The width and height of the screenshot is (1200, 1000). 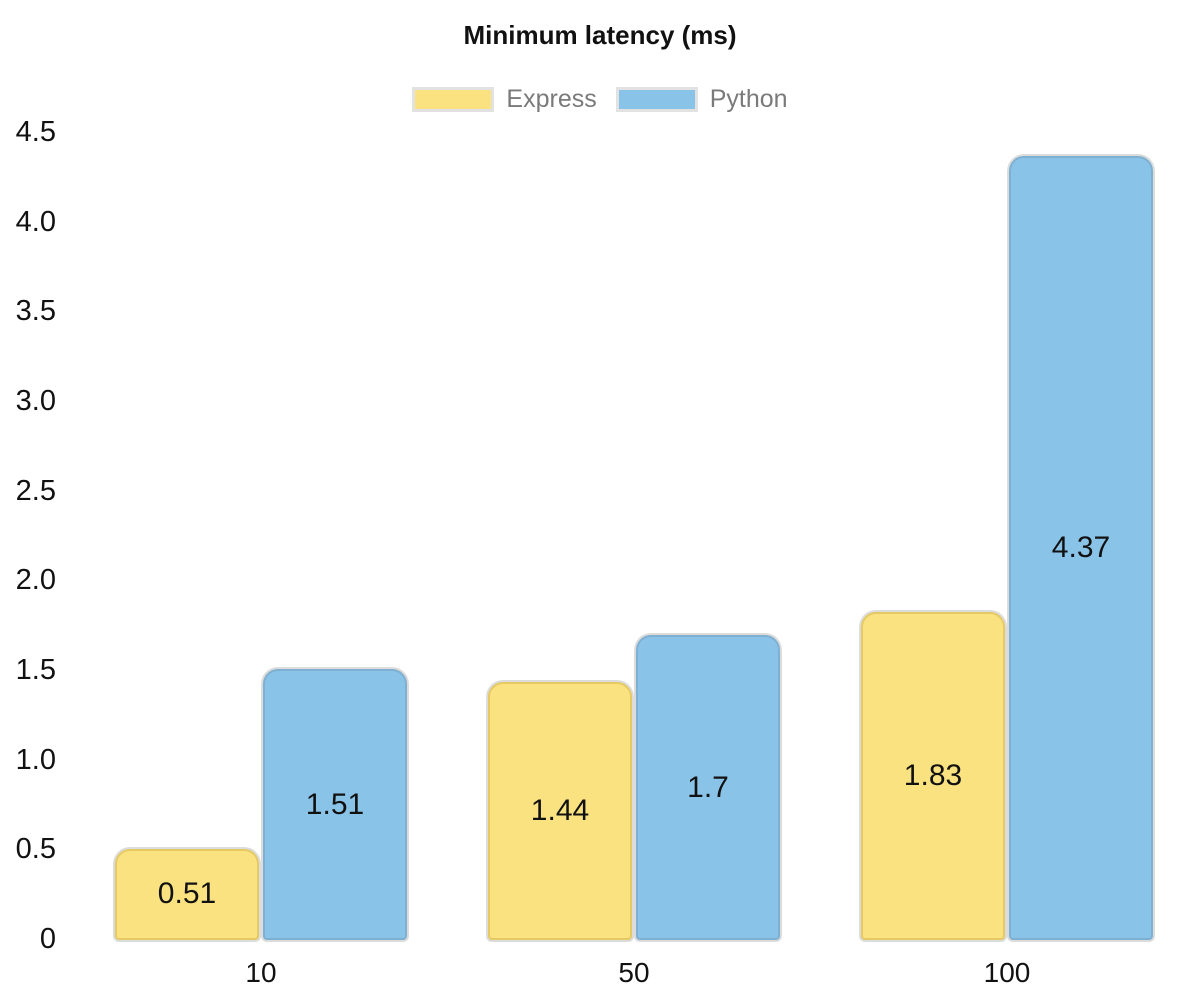 I want to click on bar-python-10: 1.51, so click(x=335, y=804).